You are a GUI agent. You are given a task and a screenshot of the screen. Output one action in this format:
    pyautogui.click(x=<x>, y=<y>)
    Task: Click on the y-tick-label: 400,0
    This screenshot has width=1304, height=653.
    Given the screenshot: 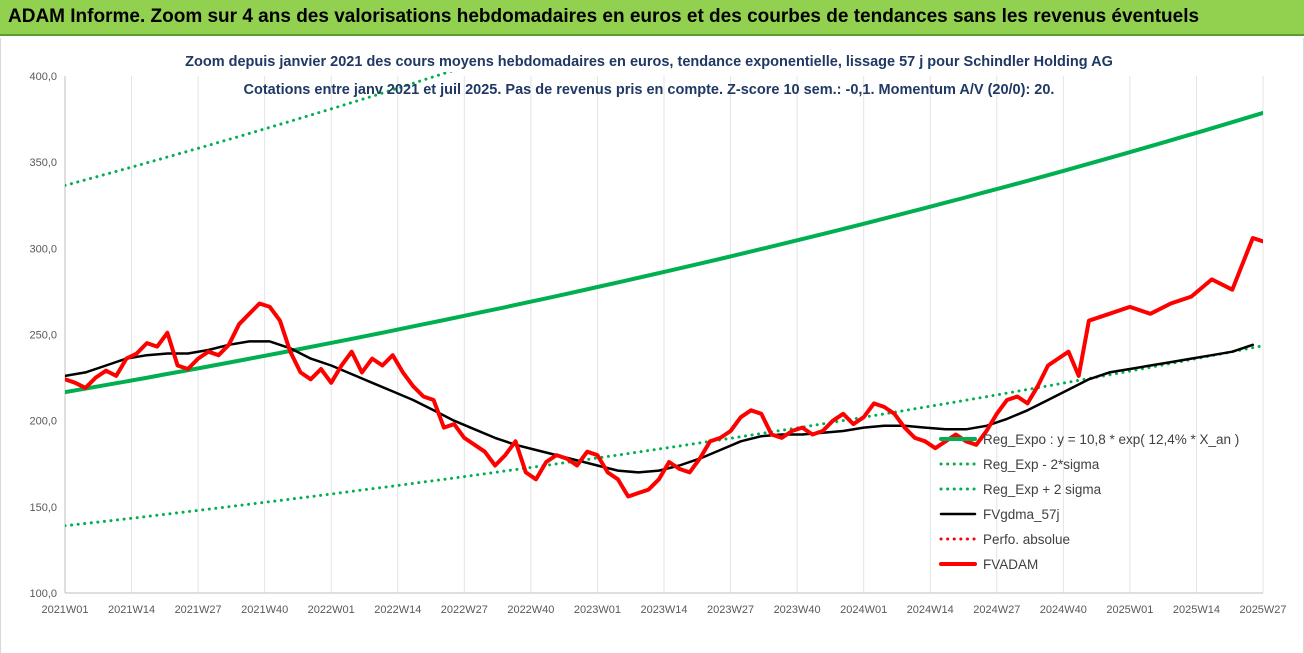 What is the action you would take?
    pyautogui.click(x=43, y=77)
    